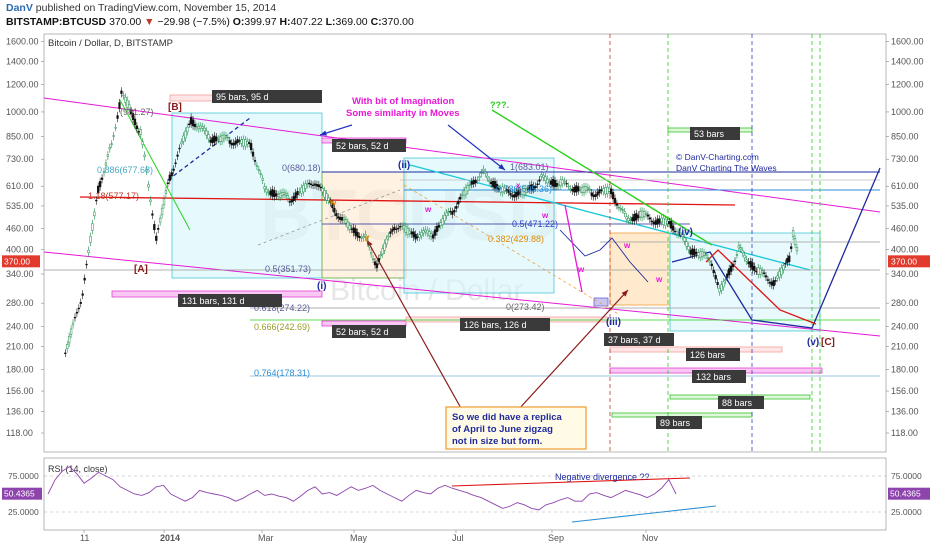 The height and width of the screenshot is (550, 932). Describe the element at coordinates (149, 22) in the screenshot. I see `down-arrow-icon: ▼` at that location.